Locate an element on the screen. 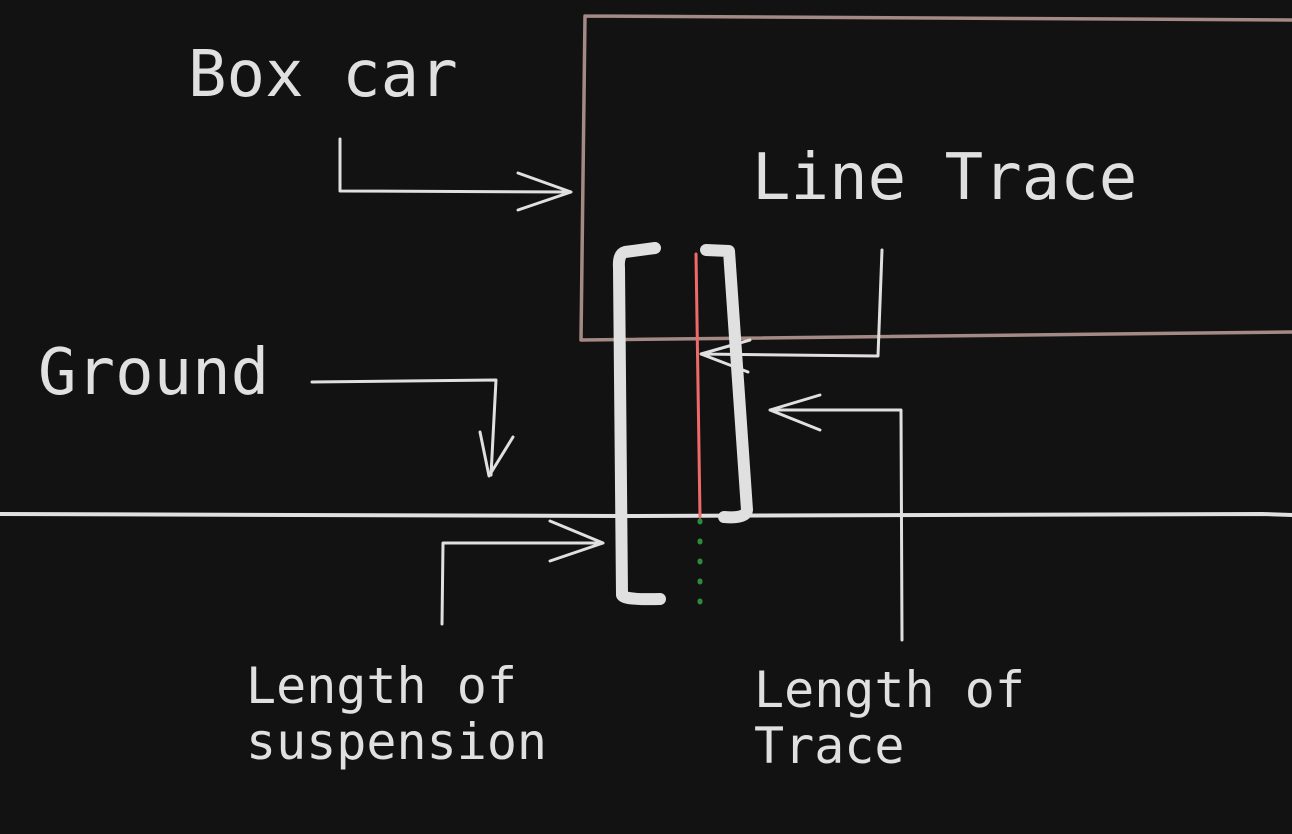 The height and width of the screenshot is (834, 1292). ground-label: Ground is located at coordinates (154, 373).